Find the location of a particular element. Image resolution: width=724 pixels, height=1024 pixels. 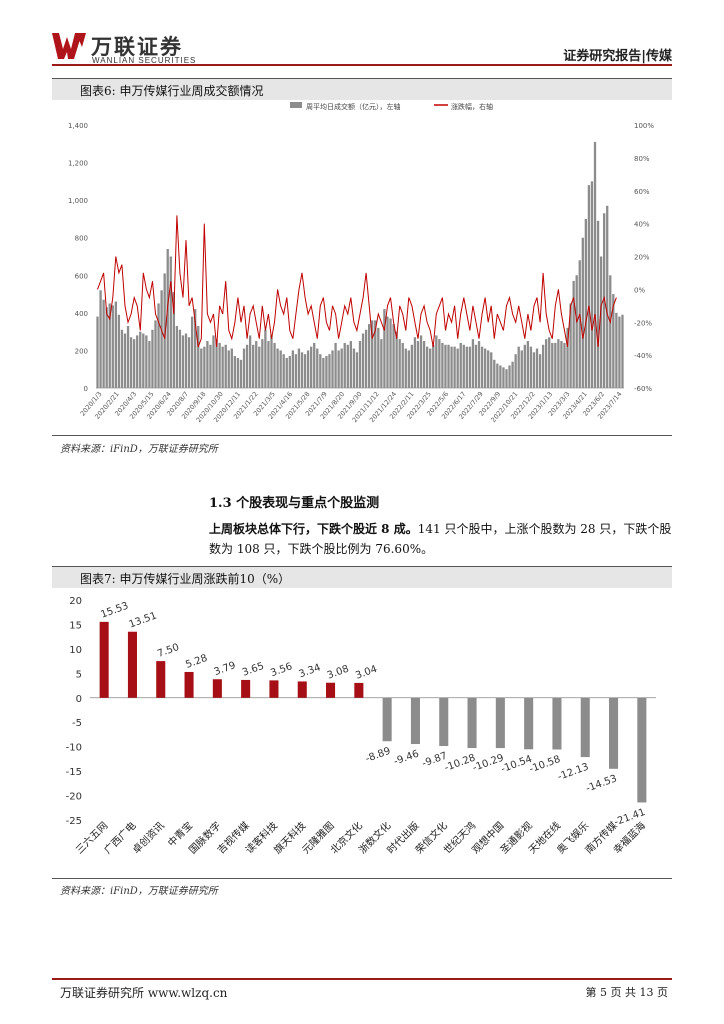

left-axis-tick-label: 200 is located at coordinates (81, 351).